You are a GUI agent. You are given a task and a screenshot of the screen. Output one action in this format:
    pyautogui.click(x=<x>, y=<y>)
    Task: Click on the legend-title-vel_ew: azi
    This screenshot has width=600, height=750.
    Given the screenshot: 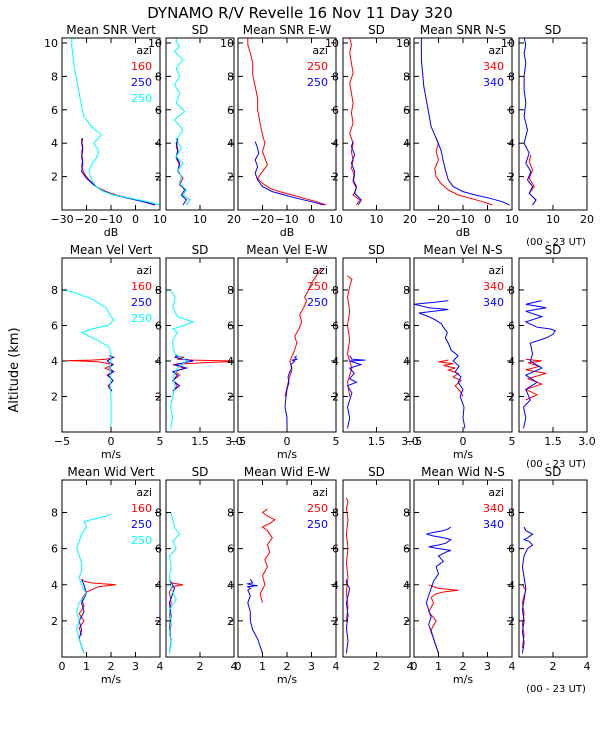 What is the action you would take?
    pyautogui.click(x=320, y=270)
    